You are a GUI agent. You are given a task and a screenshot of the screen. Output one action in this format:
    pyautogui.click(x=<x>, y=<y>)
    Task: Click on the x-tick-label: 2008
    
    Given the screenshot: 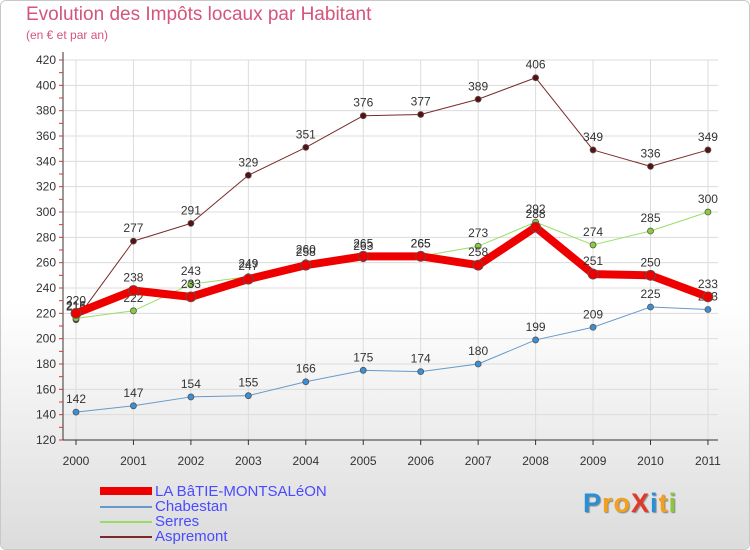 What is the action you would take?
    pyautogui.click(x=535, y=461)
    